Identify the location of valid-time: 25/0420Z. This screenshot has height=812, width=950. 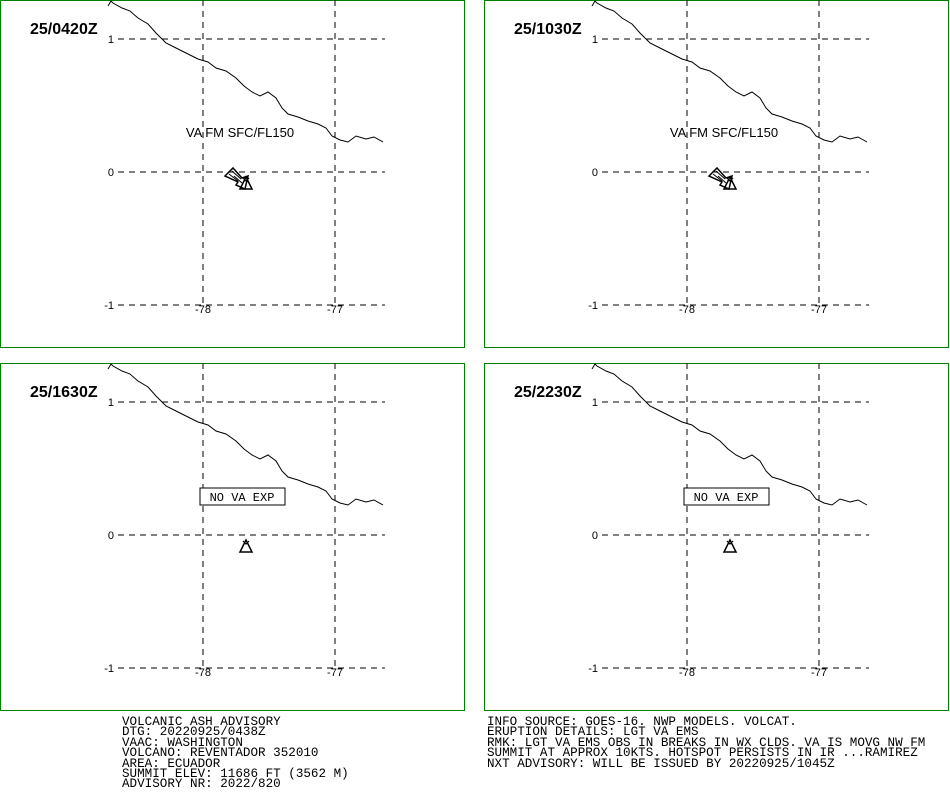
(64, 29).